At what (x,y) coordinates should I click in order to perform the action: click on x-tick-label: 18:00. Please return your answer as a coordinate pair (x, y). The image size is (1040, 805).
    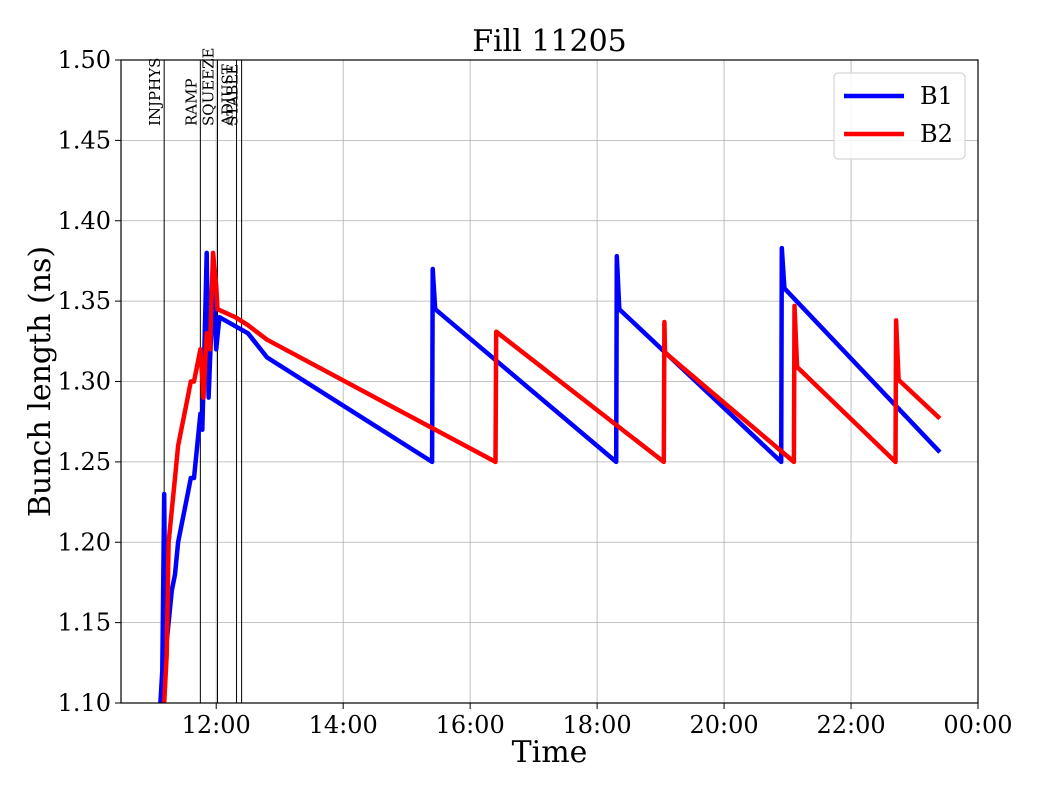
    Looking at the image, I should click on (597, 725).